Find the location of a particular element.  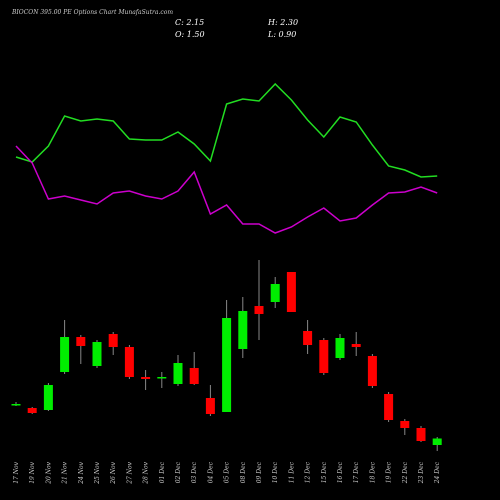

x-tick-label: 12 Dec is located at coordinates (308, 472).